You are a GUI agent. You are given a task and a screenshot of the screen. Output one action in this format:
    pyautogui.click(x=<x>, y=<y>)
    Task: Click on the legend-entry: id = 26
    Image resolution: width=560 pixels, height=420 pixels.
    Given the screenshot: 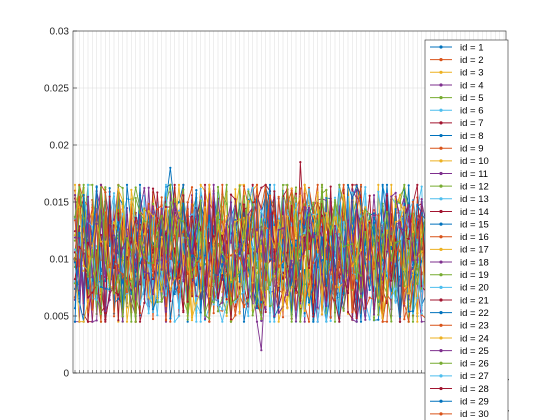 What is the action you would take?
    pyautogui.click(x=459, y=364)
    